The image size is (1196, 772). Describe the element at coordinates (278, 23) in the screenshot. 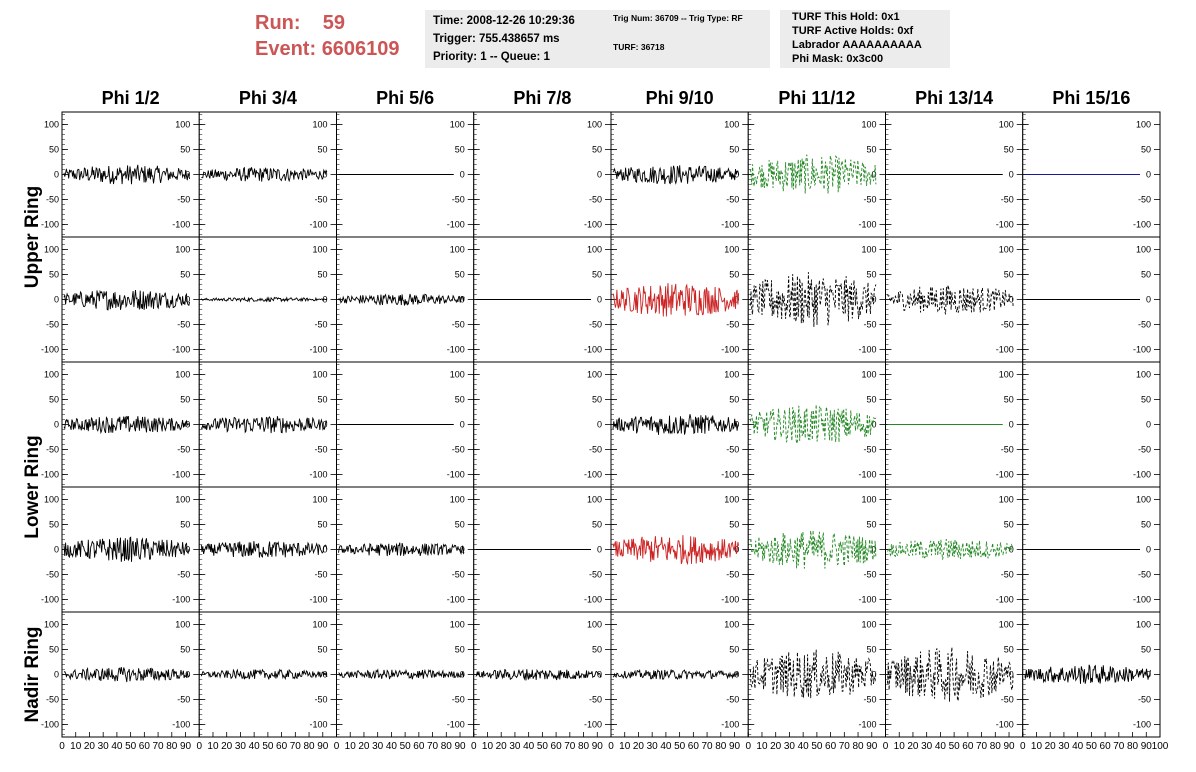

I see `run-label: Run:` at that location.